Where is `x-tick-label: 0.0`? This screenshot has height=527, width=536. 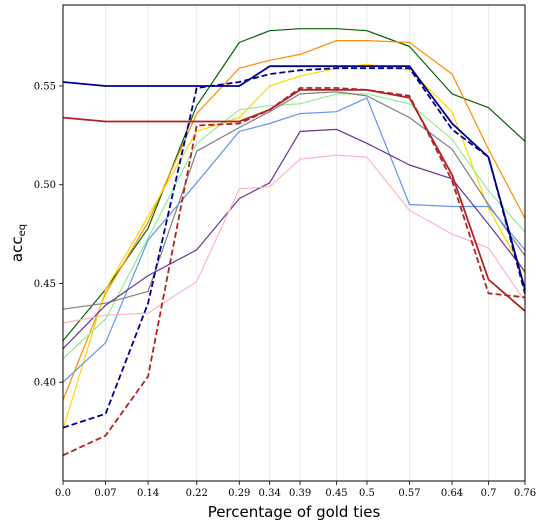
x-tick-label: 0.0 is located at coordinates (63, 493).